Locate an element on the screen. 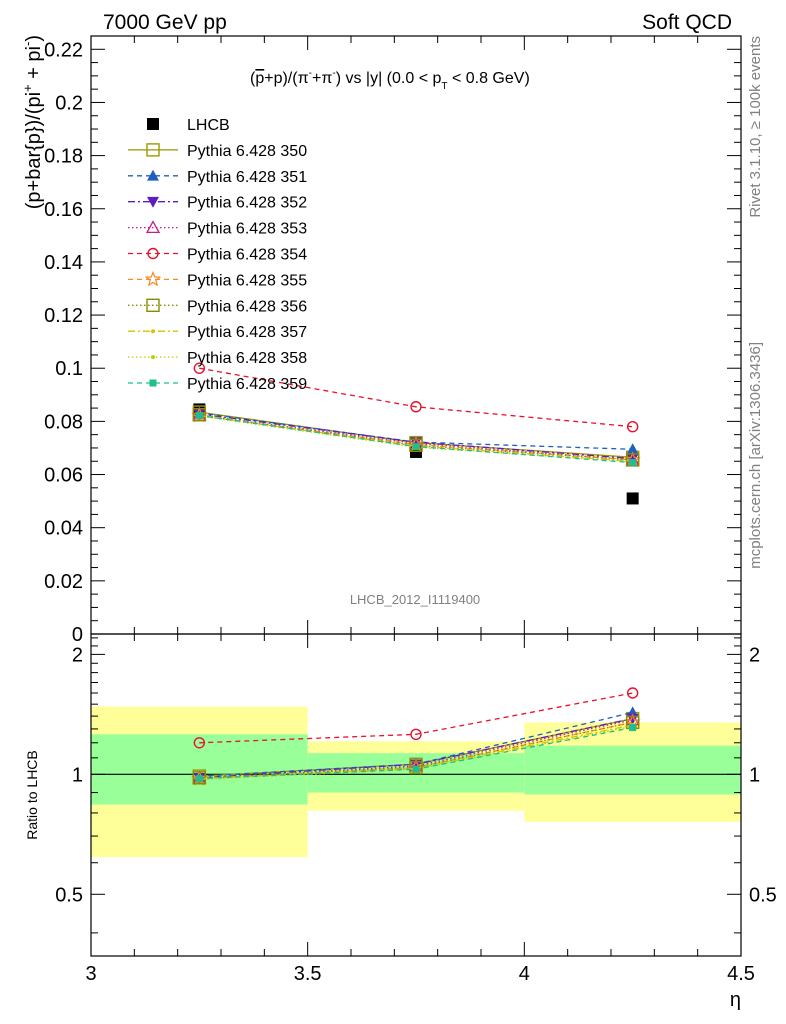 The image size is (786, 1024). x-tick-label: 3.5 is located at coordinates (308, 974).